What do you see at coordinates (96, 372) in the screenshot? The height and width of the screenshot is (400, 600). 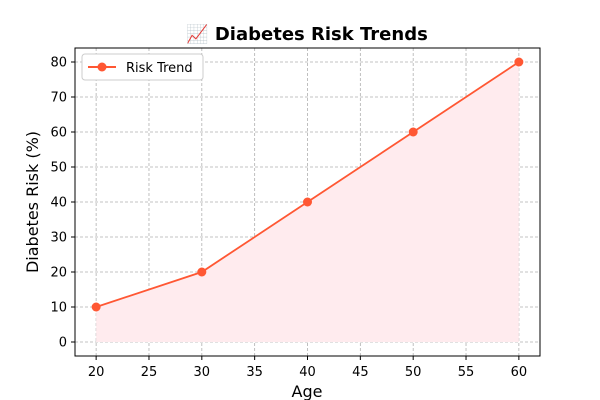 I see `x-tick-label: 20` at bounding box center [96, 372].